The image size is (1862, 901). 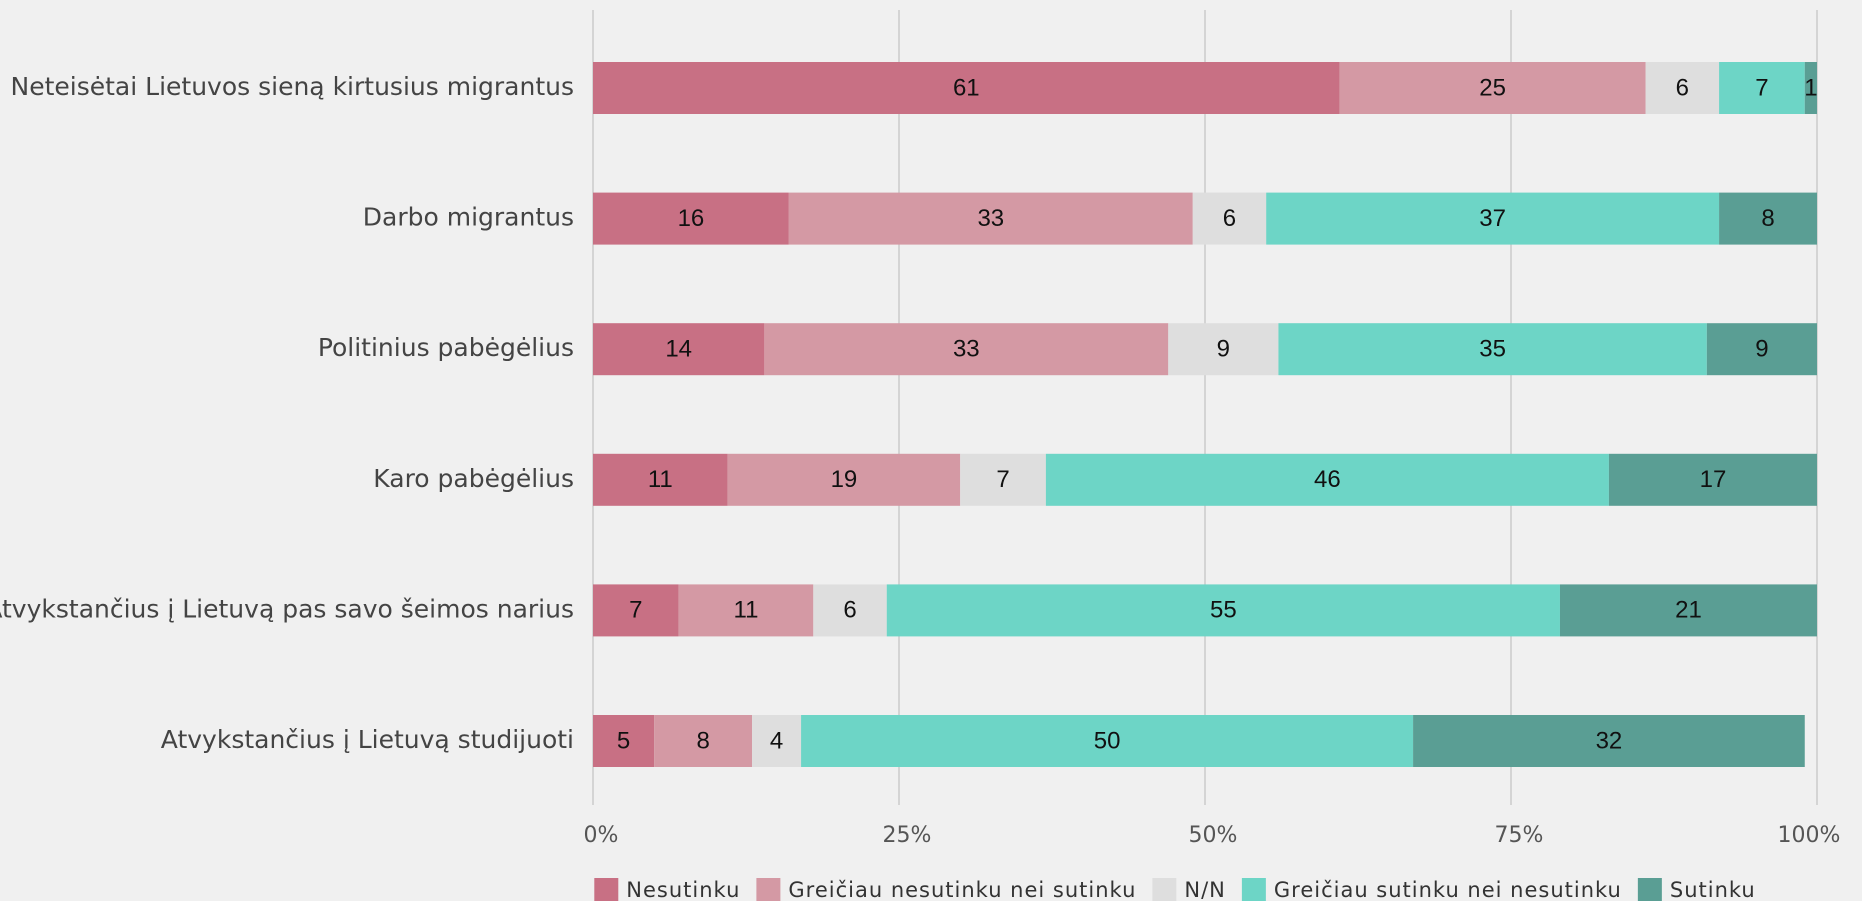 What do you see at coordinates (1809, 835) in the screenshot?
I see `x-tick-label: 100%` at bounding box center [1809, 835].